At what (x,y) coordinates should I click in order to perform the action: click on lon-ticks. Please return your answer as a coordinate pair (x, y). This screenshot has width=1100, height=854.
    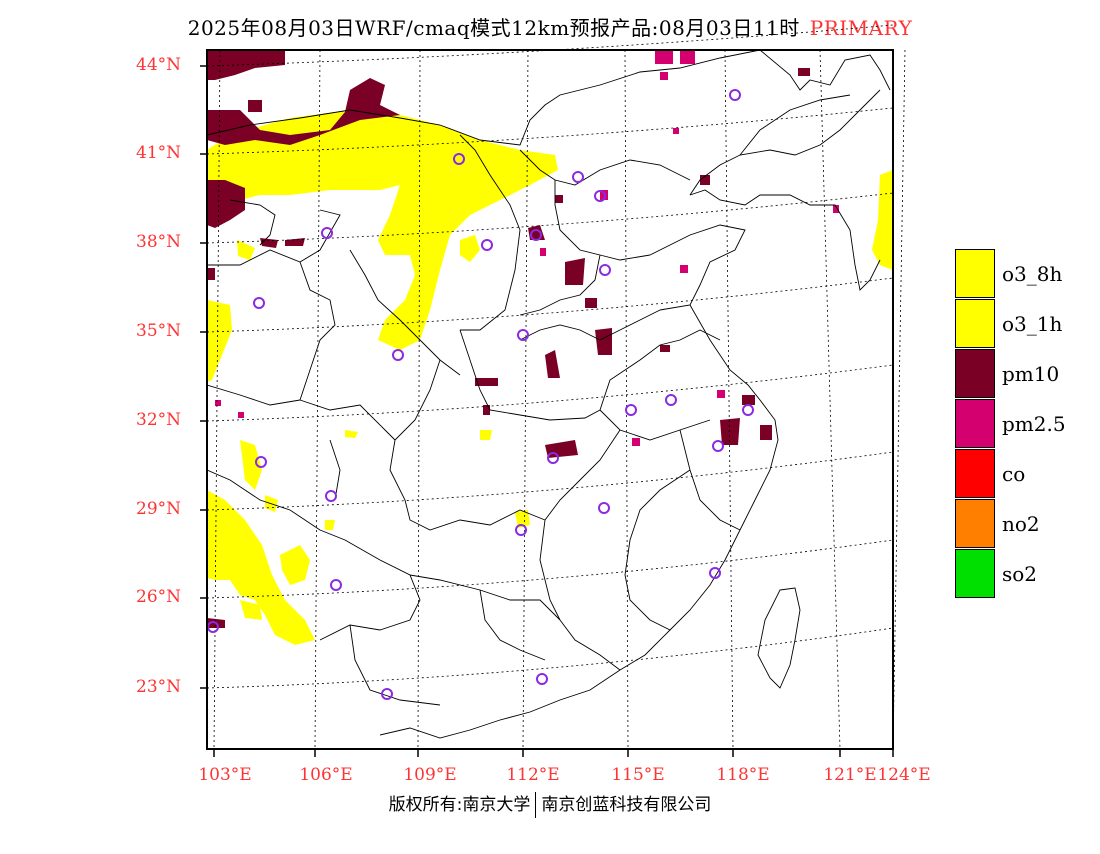
    Looking at the image, I should click on (553, 753).